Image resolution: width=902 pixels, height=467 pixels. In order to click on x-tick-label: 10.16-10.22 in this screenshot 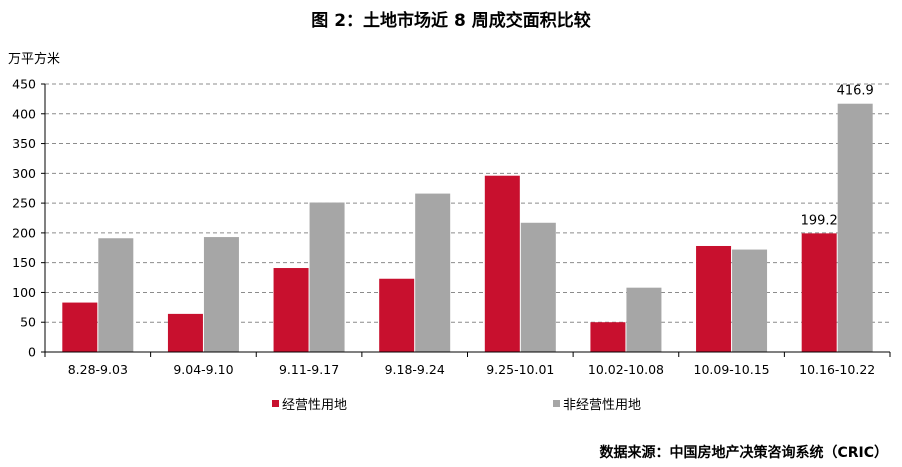, I will do `click(837, 369)`.